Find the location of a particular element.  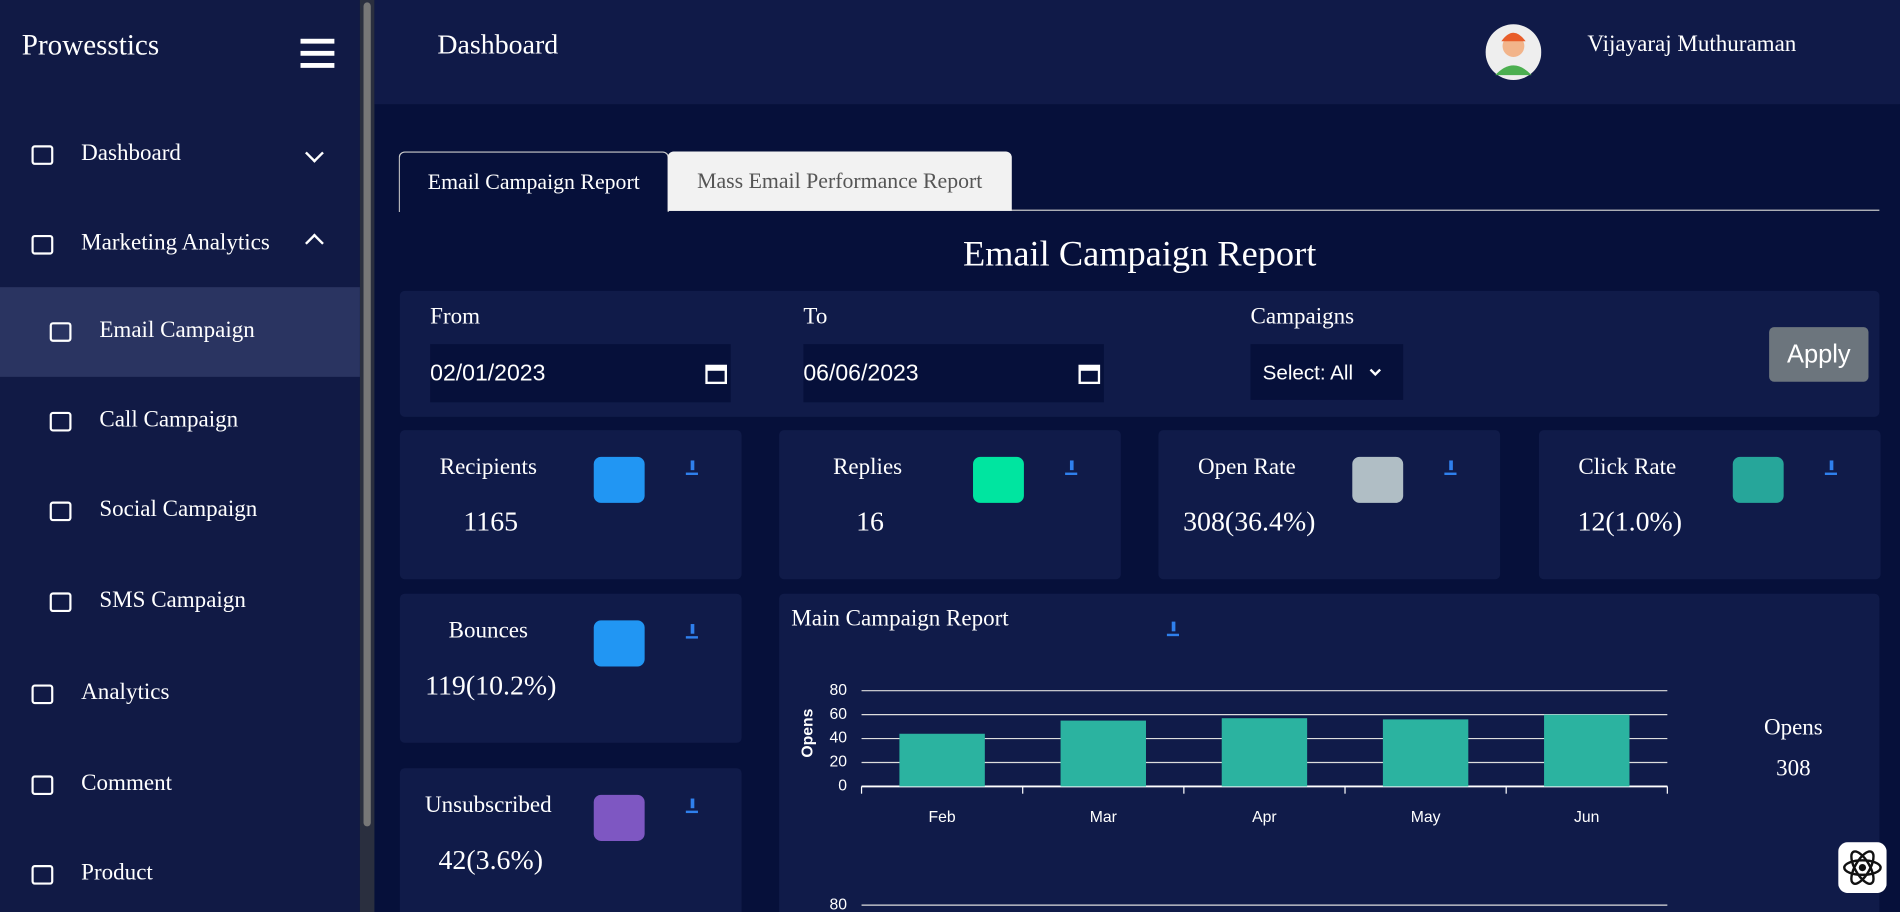

nav-item: Email Campaign is located at coordinates (177, 330).